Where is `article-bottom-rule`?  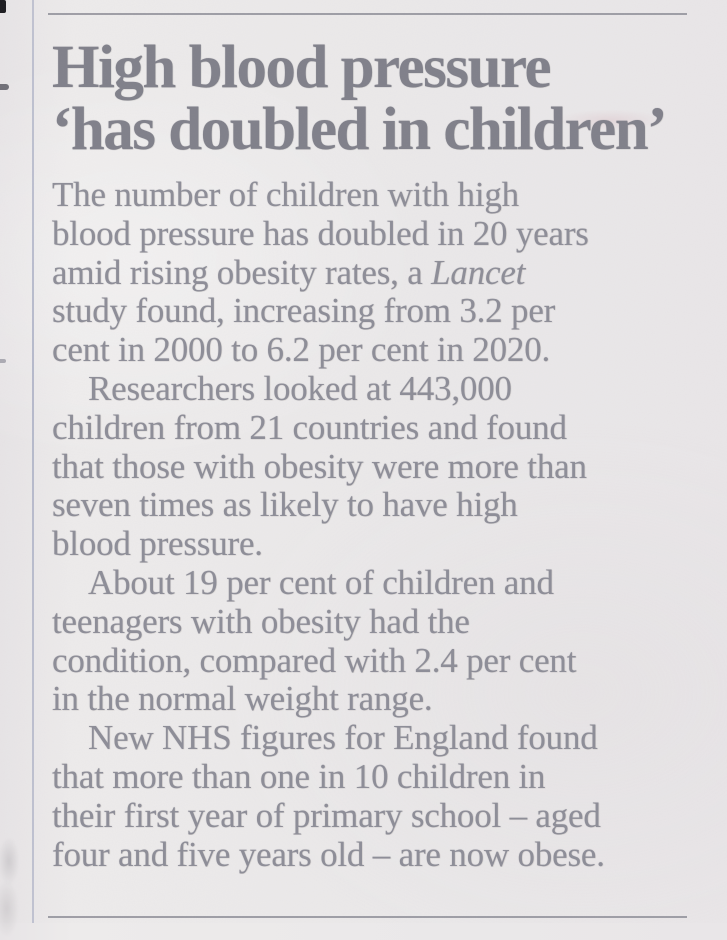 article-bottom-rule is located at coordinates (367, 917).